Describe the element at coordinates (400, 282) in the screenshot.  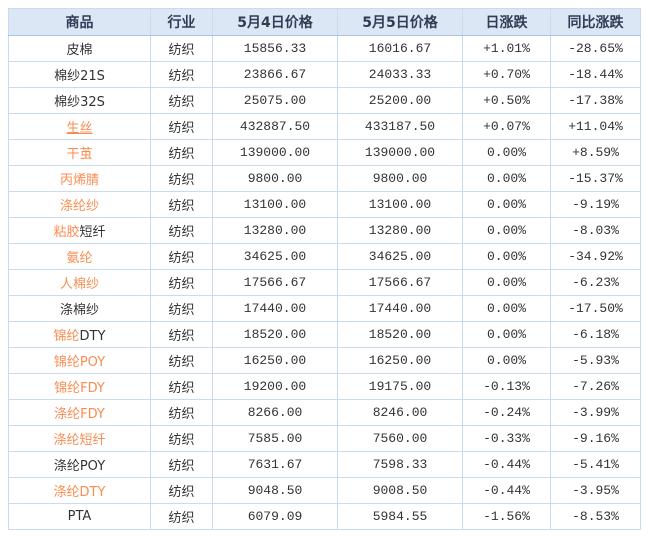
I see `price-may5-cell: 17566.67` at that location.